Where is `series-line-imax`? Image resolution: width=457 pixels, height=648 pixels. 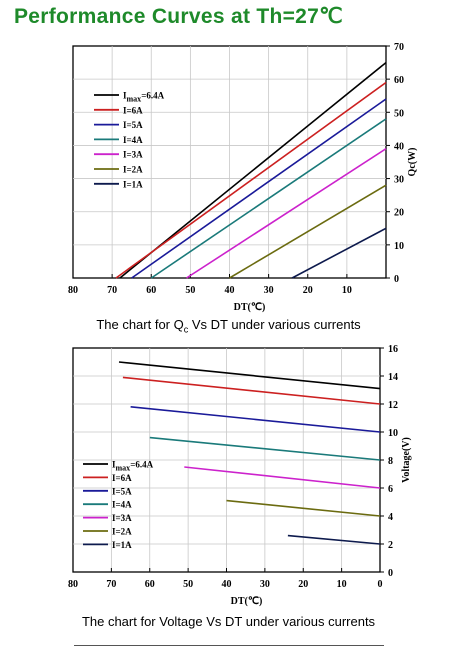 series-line-imax is located at coordinates (249, 375).